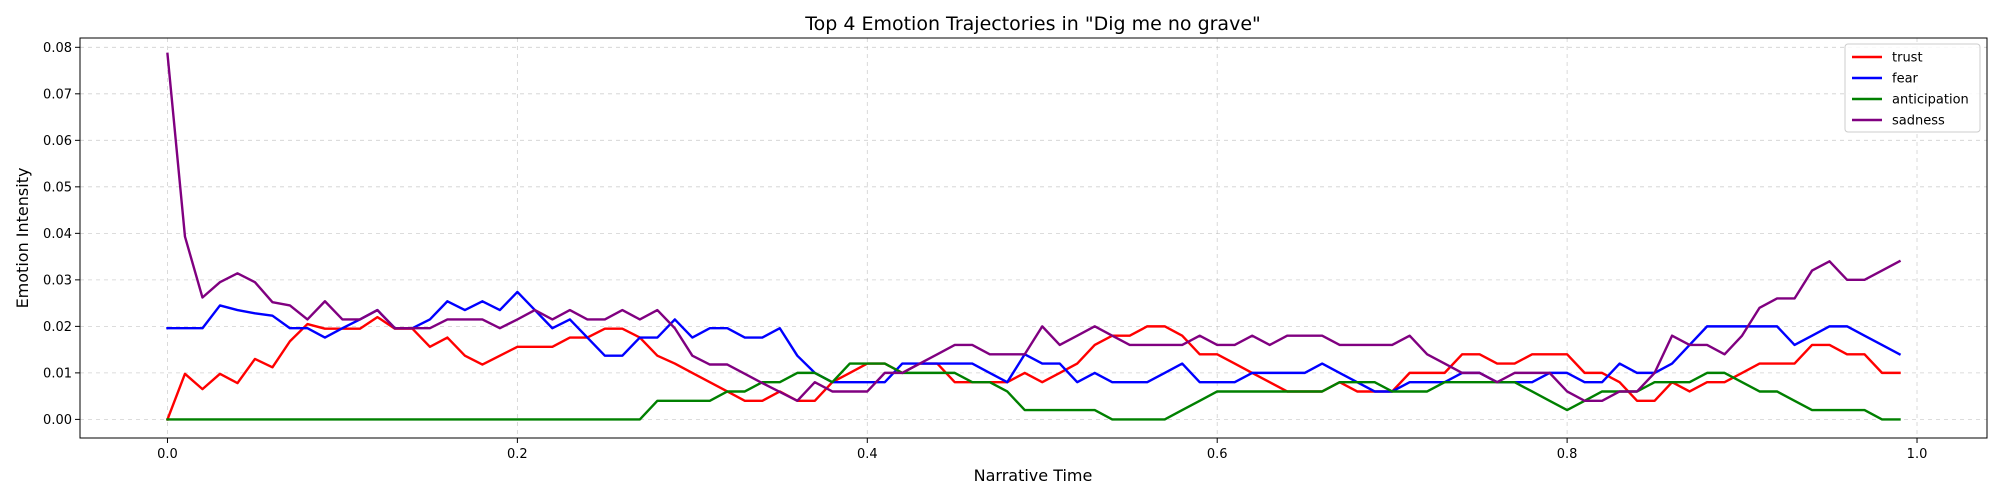 The width and height of the screenshot is (2000, 500). What do you see at coordinates (22, 238) in the screenshot?
I see `y-axis-label: Emotion Intensity` at bounding box center [22, 238].